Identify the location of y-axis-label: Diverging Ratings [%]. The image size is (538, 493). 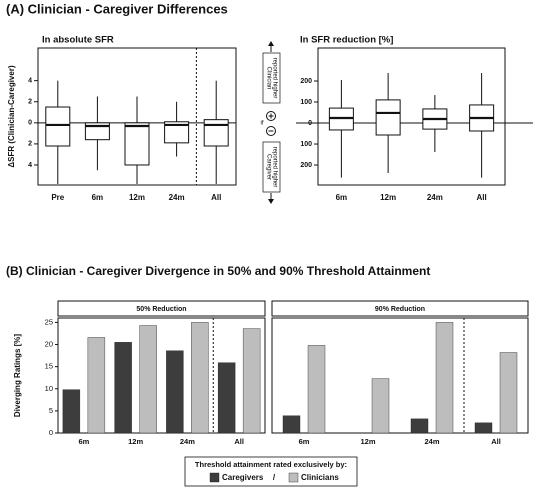
(17, 375).